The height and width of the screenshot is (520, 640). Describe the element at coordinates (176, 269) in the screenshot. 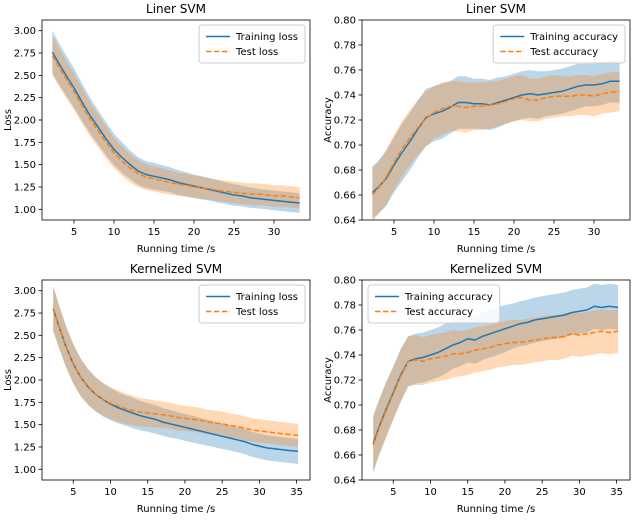

I see `chart-title: Kernelized SVM` at that location.